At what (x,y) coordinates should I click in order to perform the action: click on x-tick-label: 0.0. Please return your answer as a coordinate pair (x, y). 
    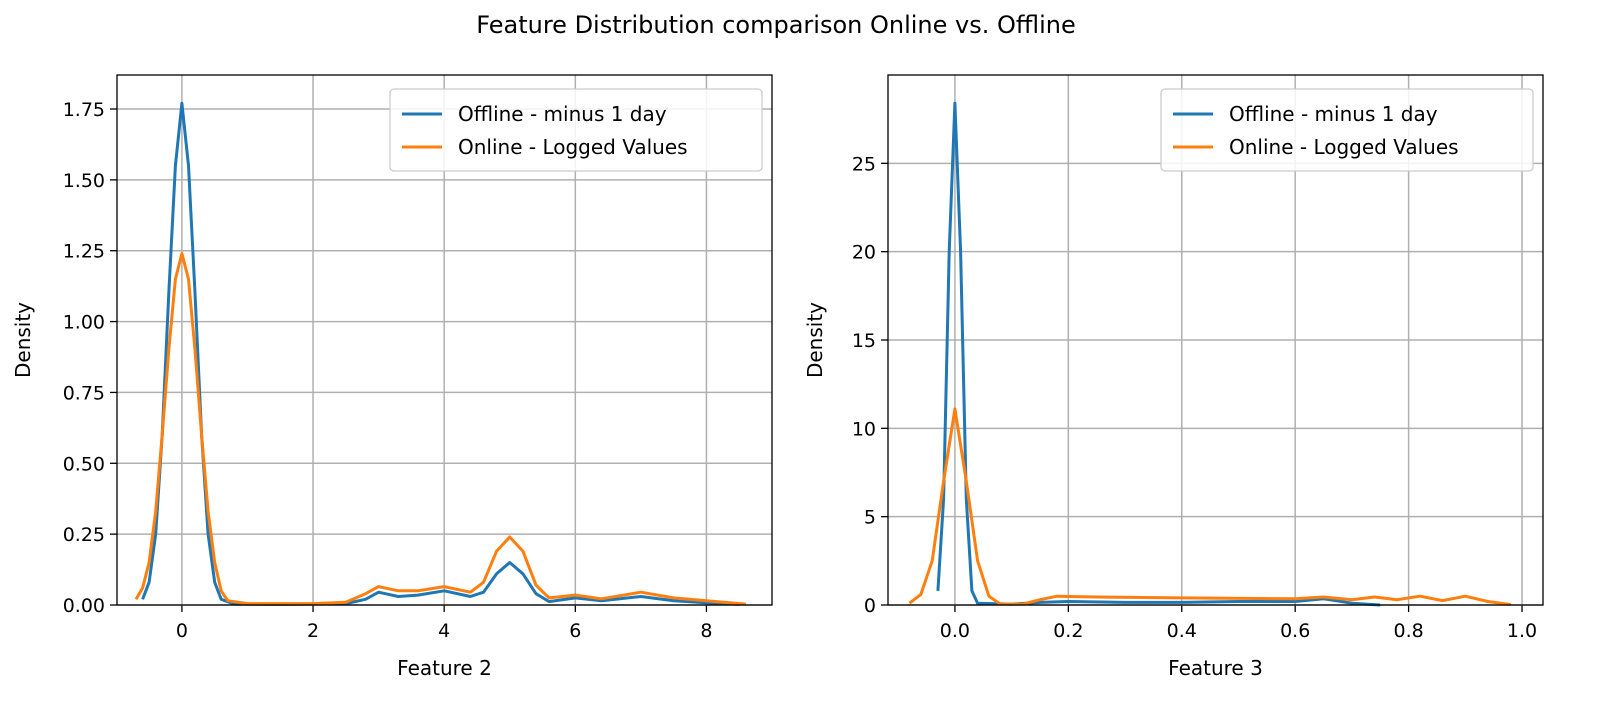
    Looking at the image, I should click on (955, 631).